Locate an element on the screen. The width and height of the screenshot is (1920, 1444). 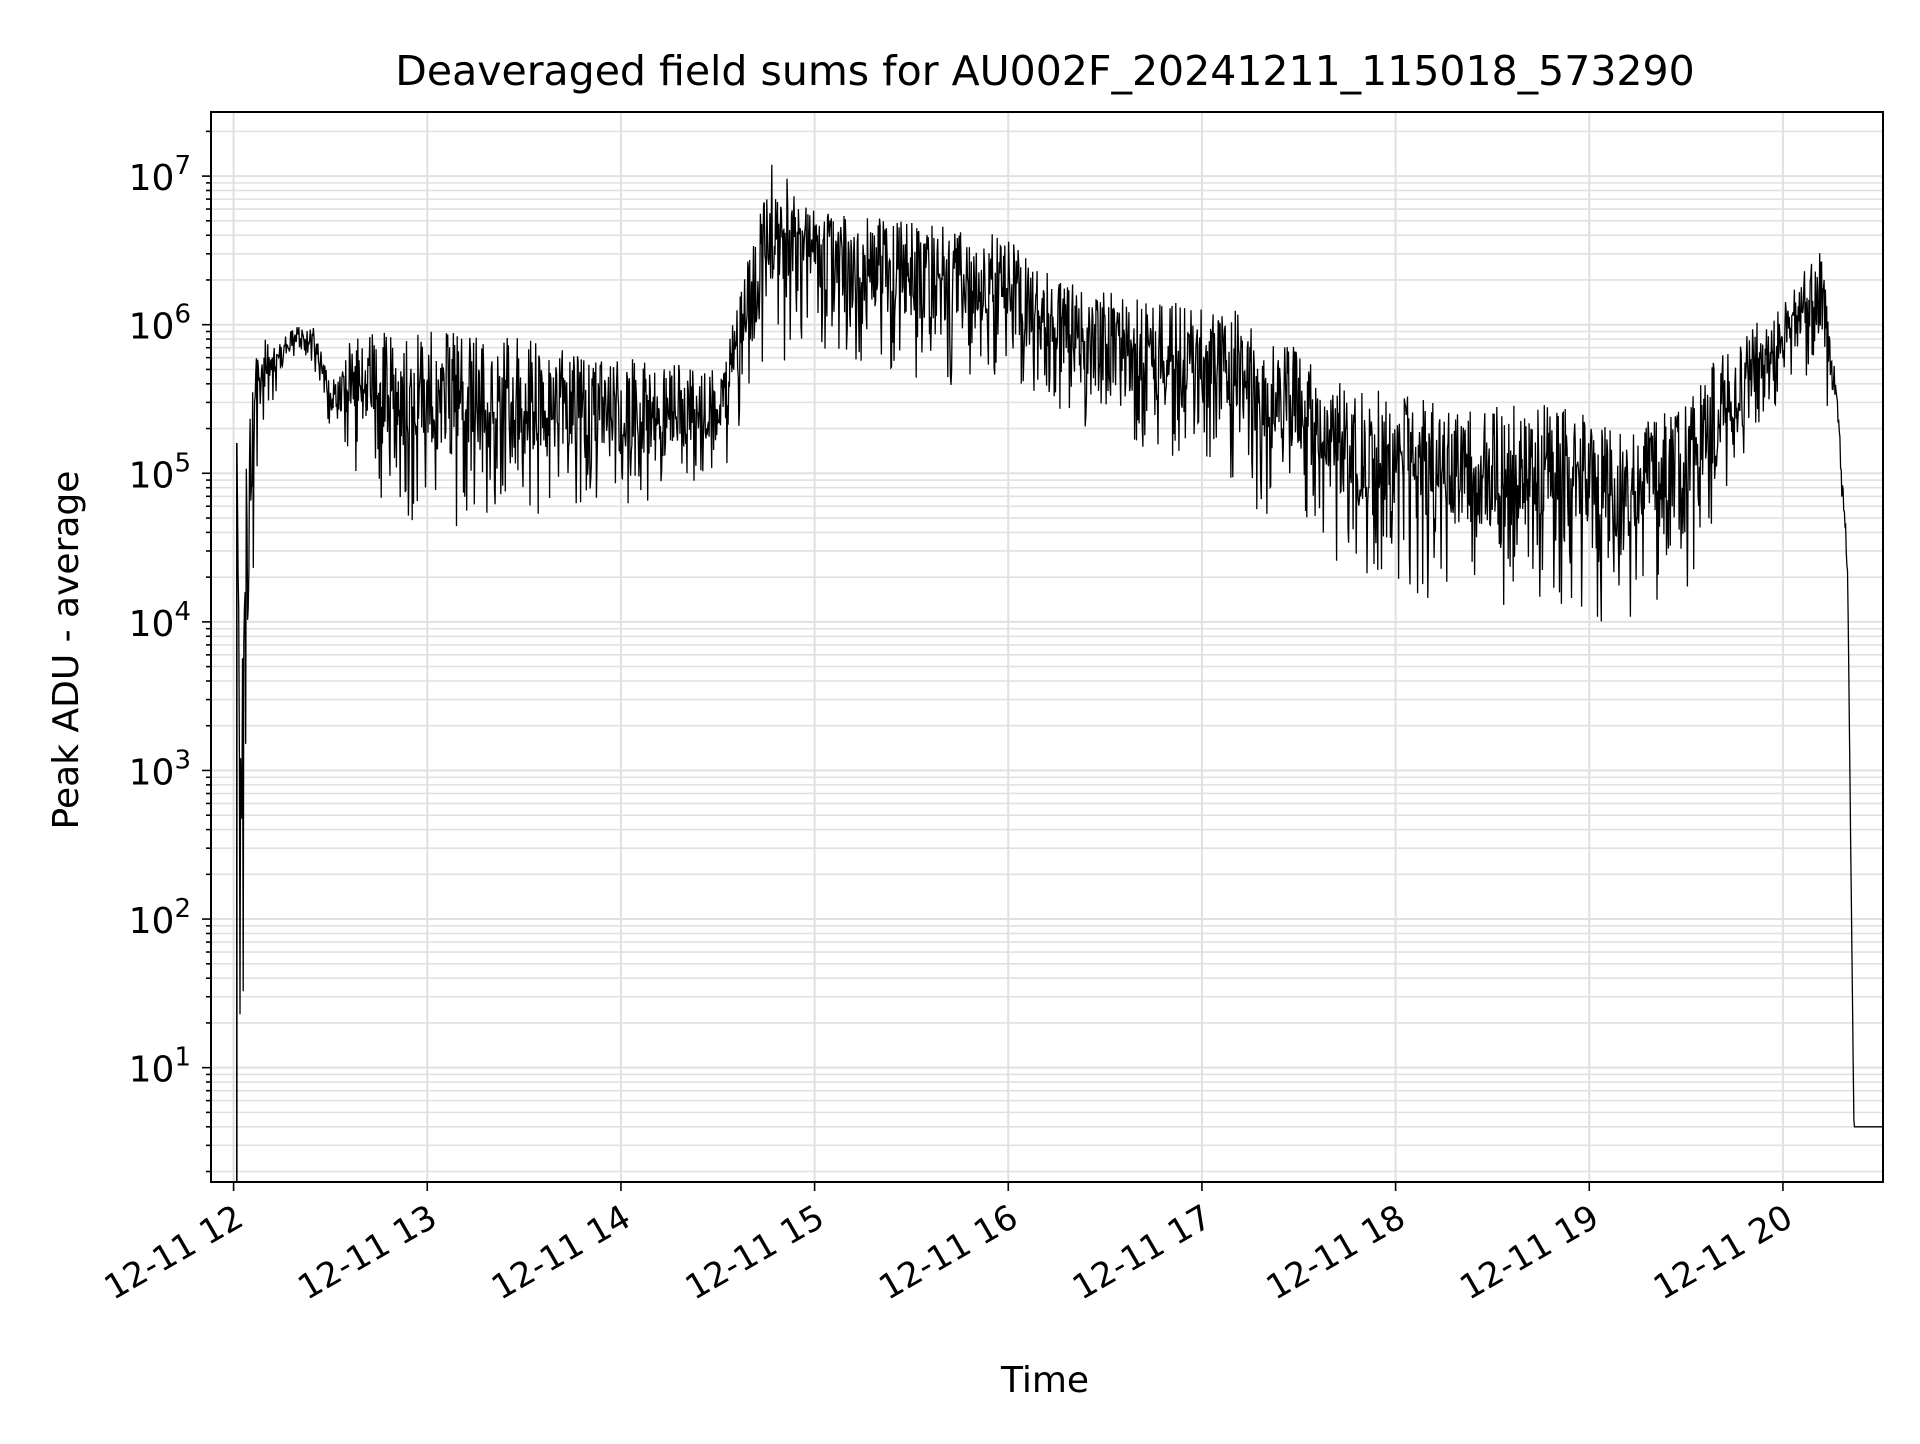
y-tick-label: 10⁴ is located at coordinates (160, 621).